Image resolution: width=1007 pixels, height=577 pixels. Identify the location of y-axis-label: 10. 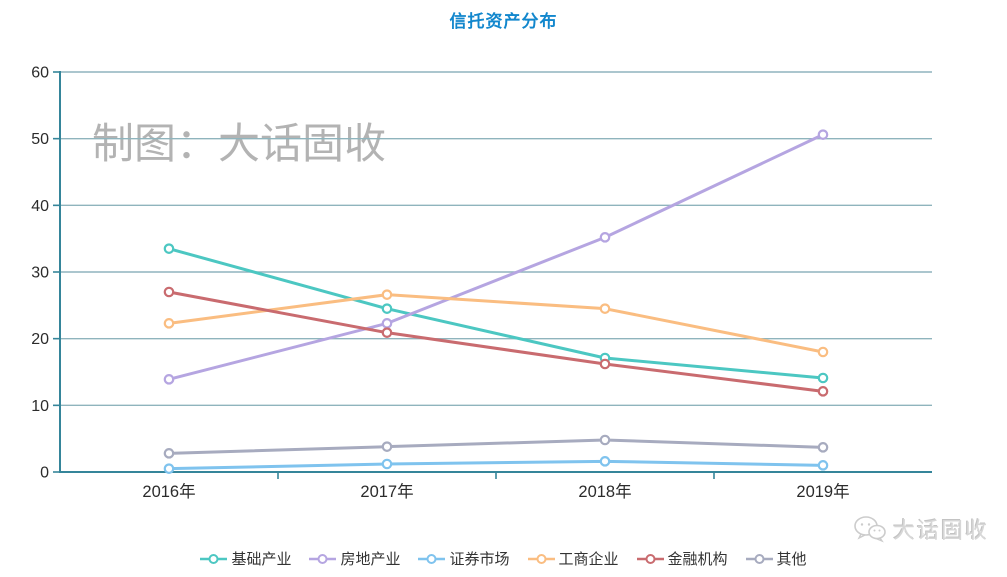
(40, 406).